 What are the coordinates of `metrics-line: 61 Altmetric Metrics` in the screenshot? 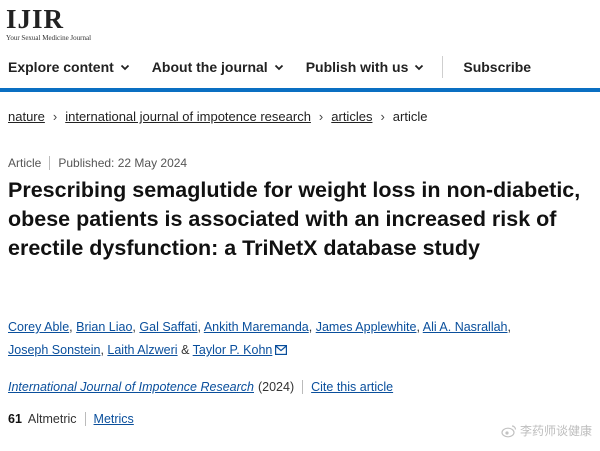 It's located at (71, 419).